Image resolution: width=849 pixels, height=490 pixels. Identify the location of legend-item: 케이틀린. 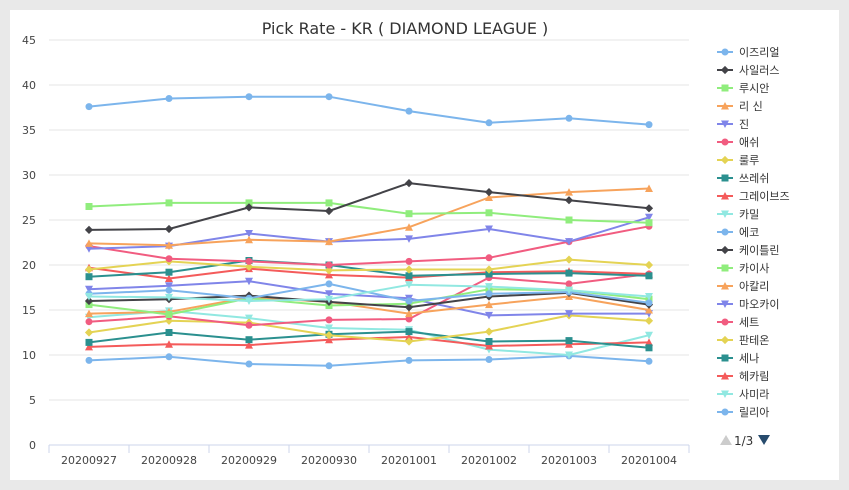
(748, 250).